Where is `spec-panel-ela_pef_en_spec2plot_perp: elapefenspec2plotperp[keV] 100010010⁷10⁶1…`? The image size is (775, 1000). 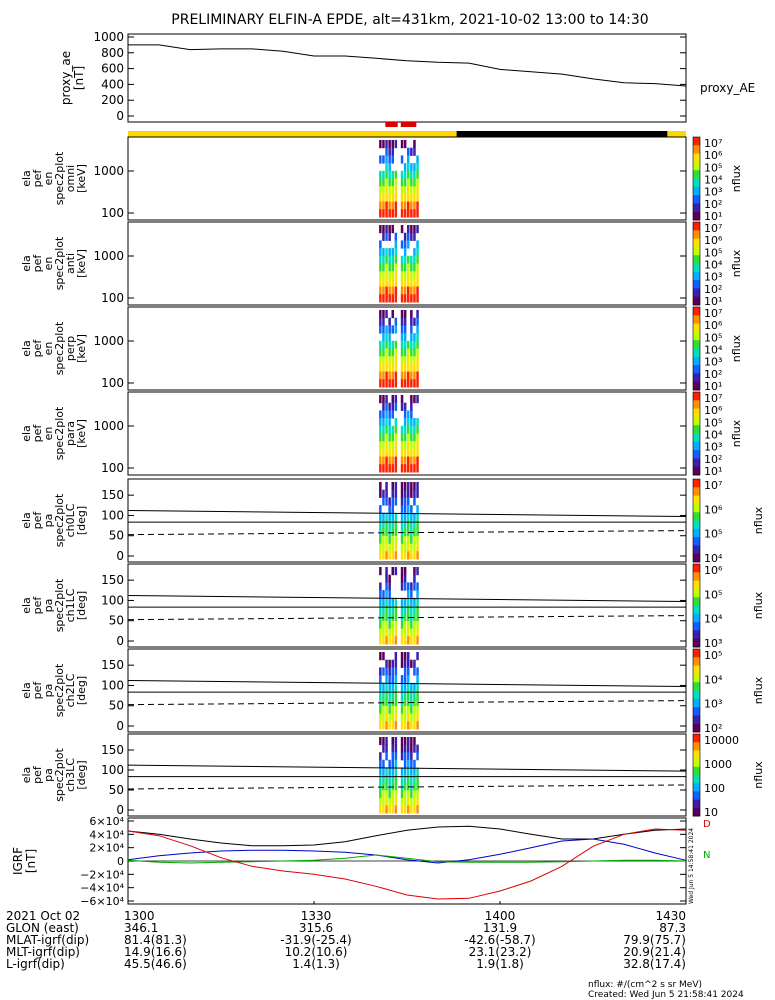 spec-panel-ela_pef_en_spec2plot_perp: elapefenspec2plotperp[keV] 100010010⁷10⁶1… is located at coordinates (381, 350).